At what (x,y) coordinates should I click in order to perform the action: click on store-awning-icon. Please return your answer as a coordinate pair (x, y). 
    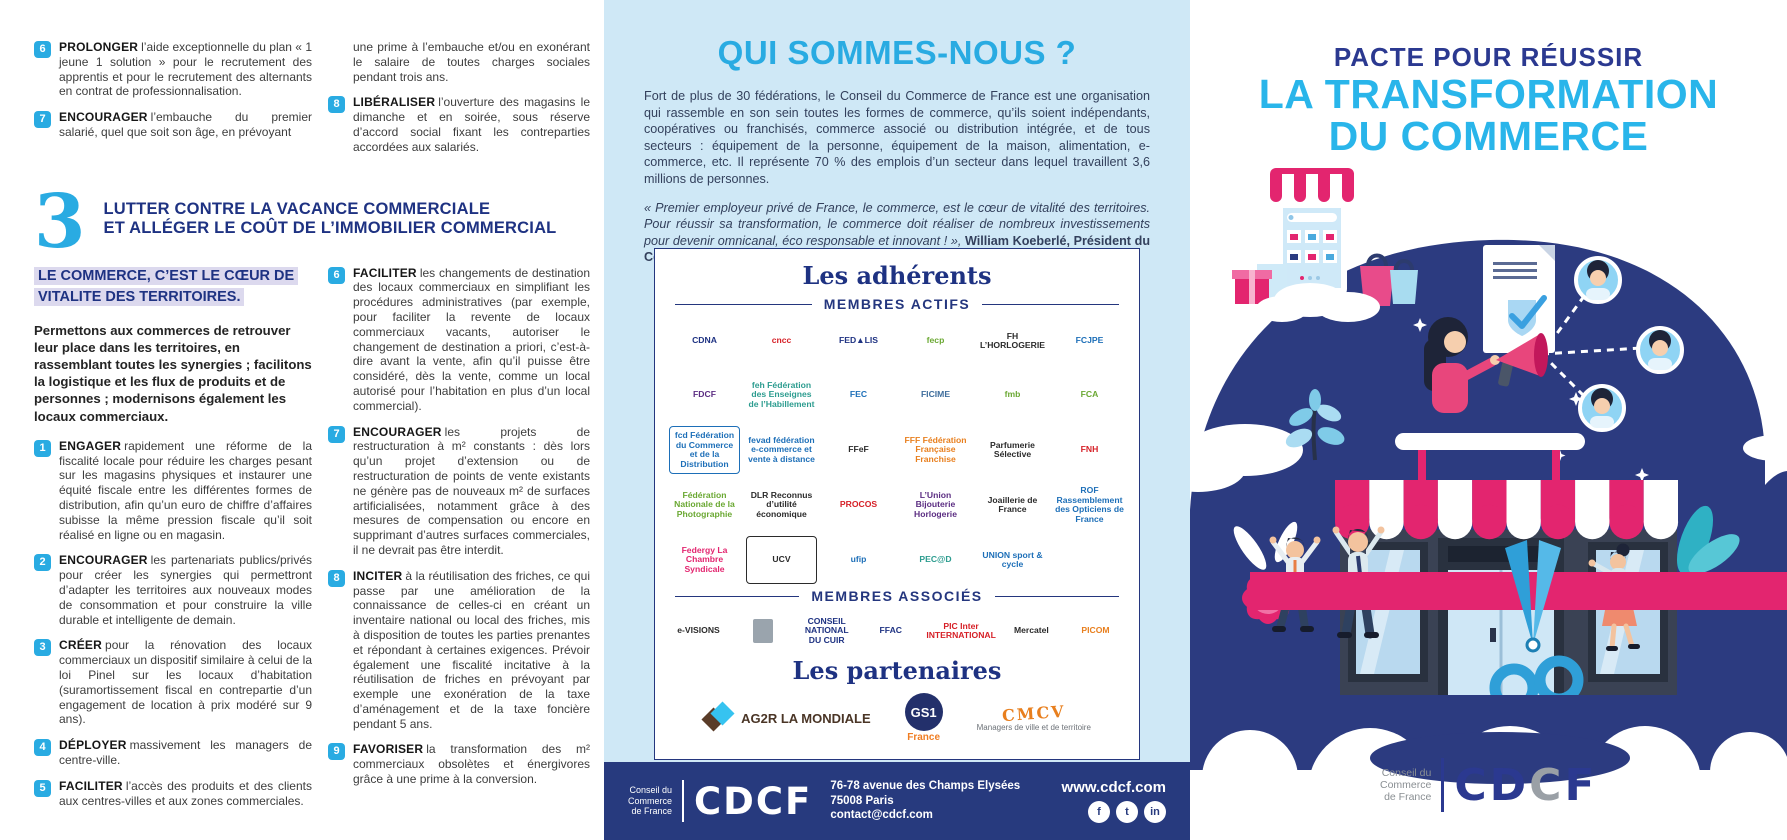
    Looking at the image, I should click on (1507, 510).